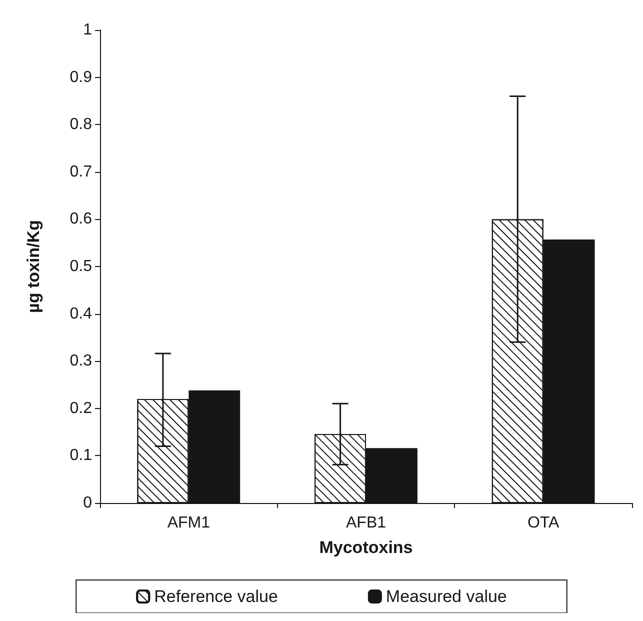 The height and width of the screenshot is (621, 643). What do you see at coordinates (81, 77) in the screenshot?
I see `y-tick-label: 0.9` at bounding box center [81, 77].